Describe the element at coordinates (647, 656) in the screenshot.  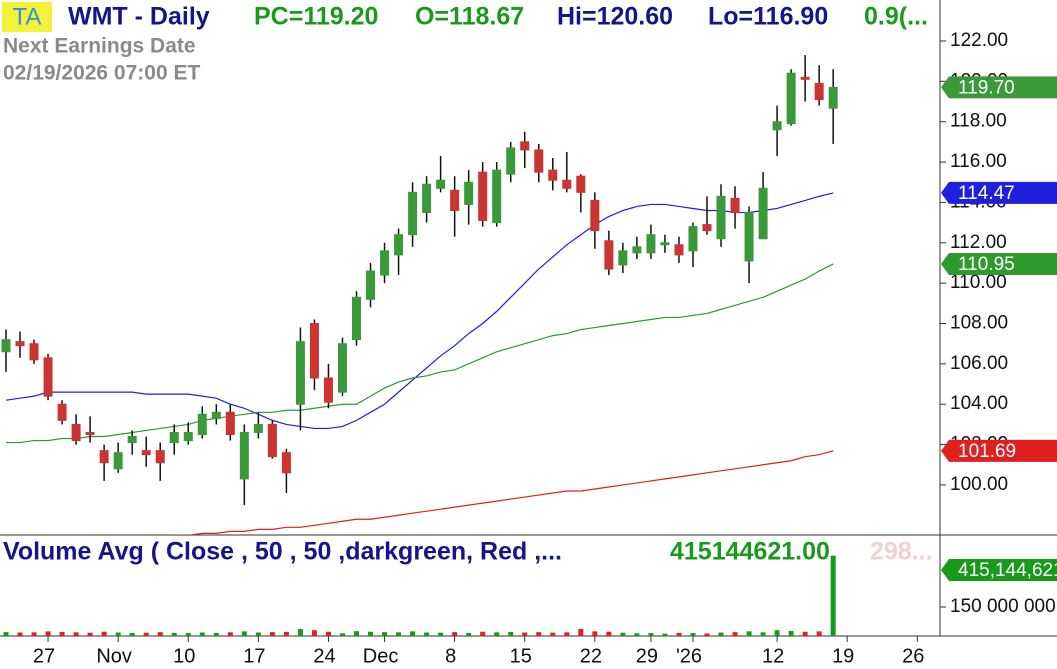
I see `x-tick-label: 29` at that location.